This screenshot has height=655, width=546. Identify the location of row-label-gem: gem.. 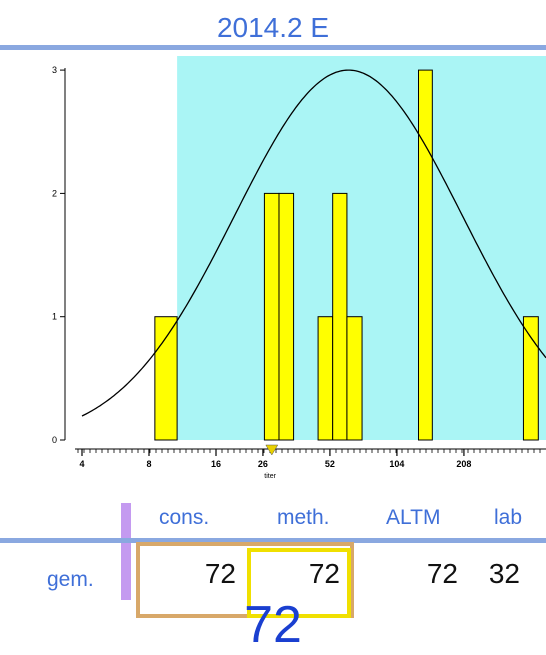
(70, 579).